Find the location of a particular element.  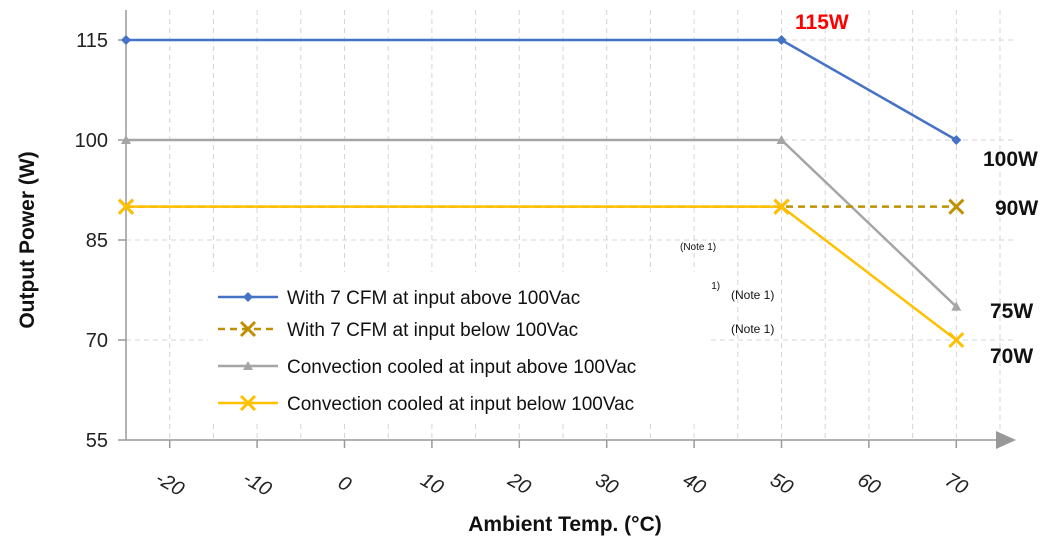

y-axis-title: Output Power (W) is located at coordinates (27, 239).